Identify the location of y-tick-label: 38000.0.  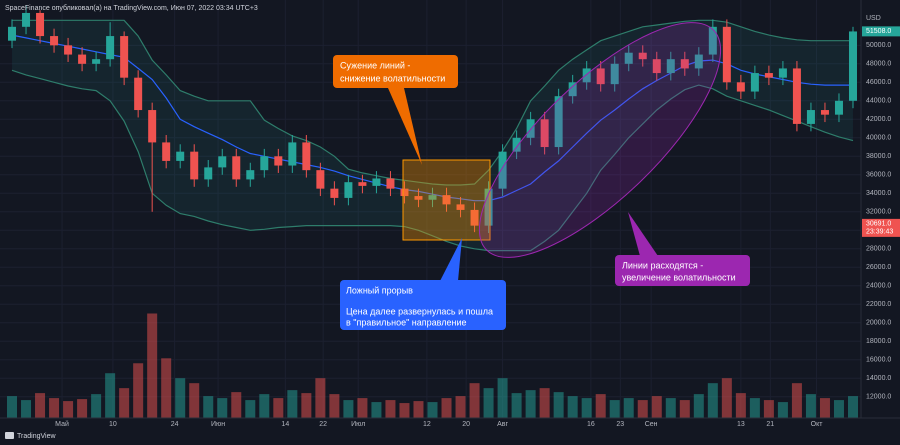
(878, 156).